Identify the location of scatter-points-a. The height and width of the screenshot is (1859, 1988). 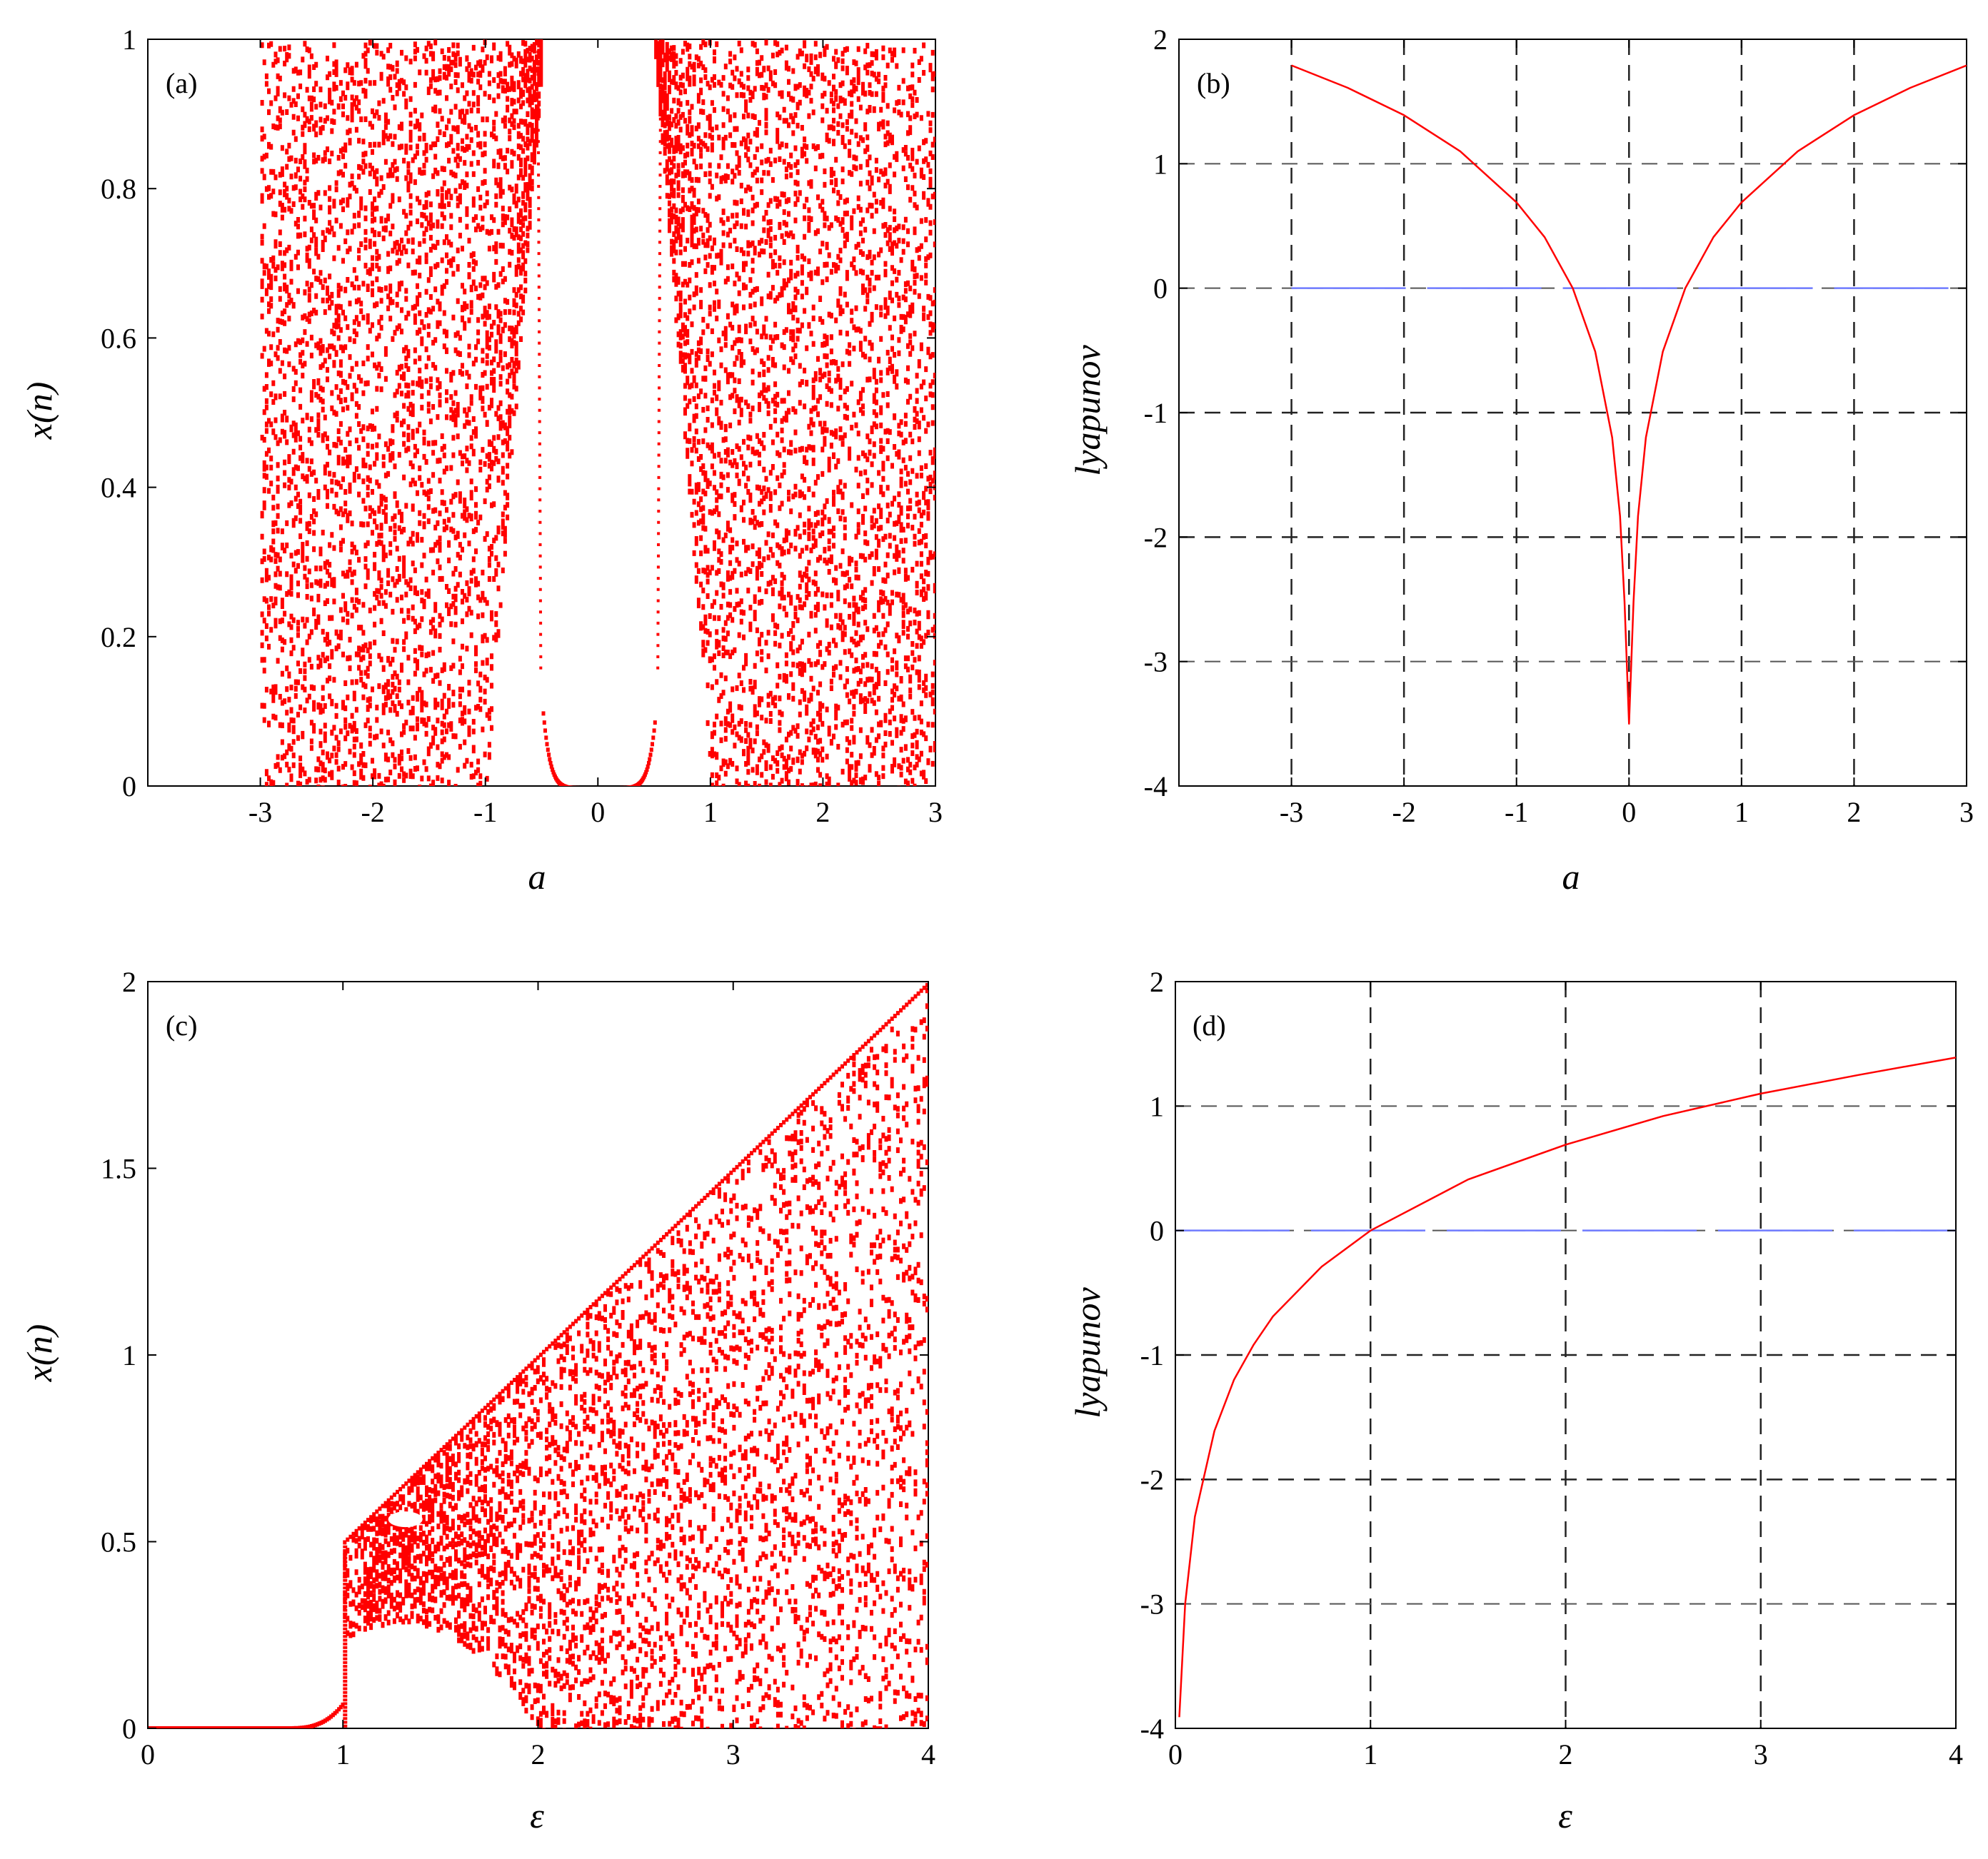
(597, 412).